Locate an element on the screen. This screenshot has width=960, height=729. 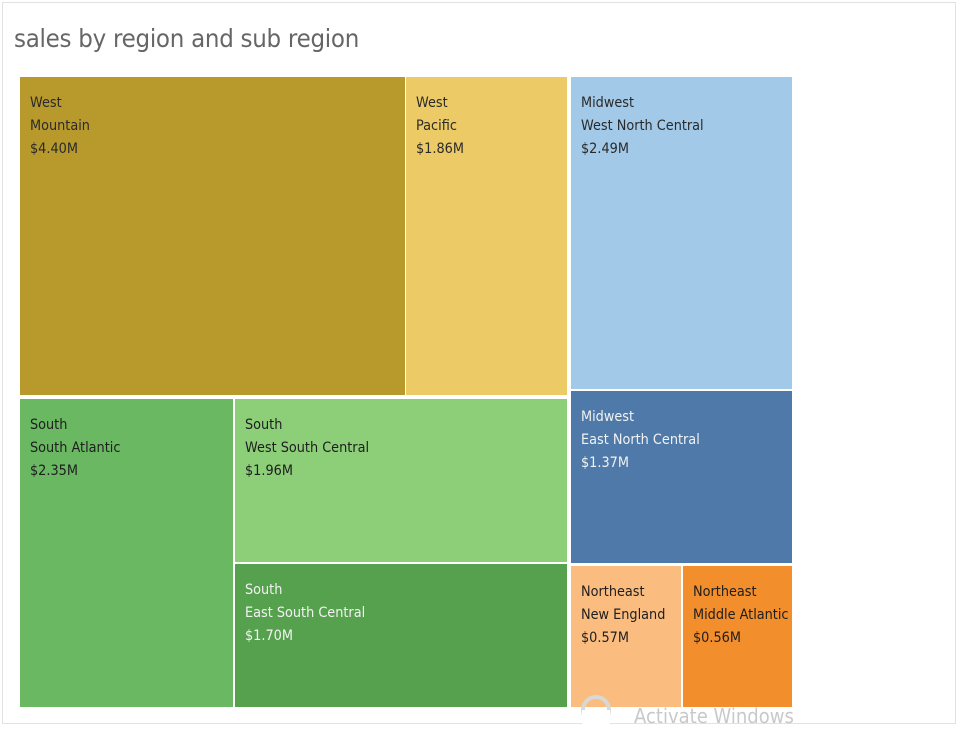
windows-logo-icon is located at coordinates (596, 710).